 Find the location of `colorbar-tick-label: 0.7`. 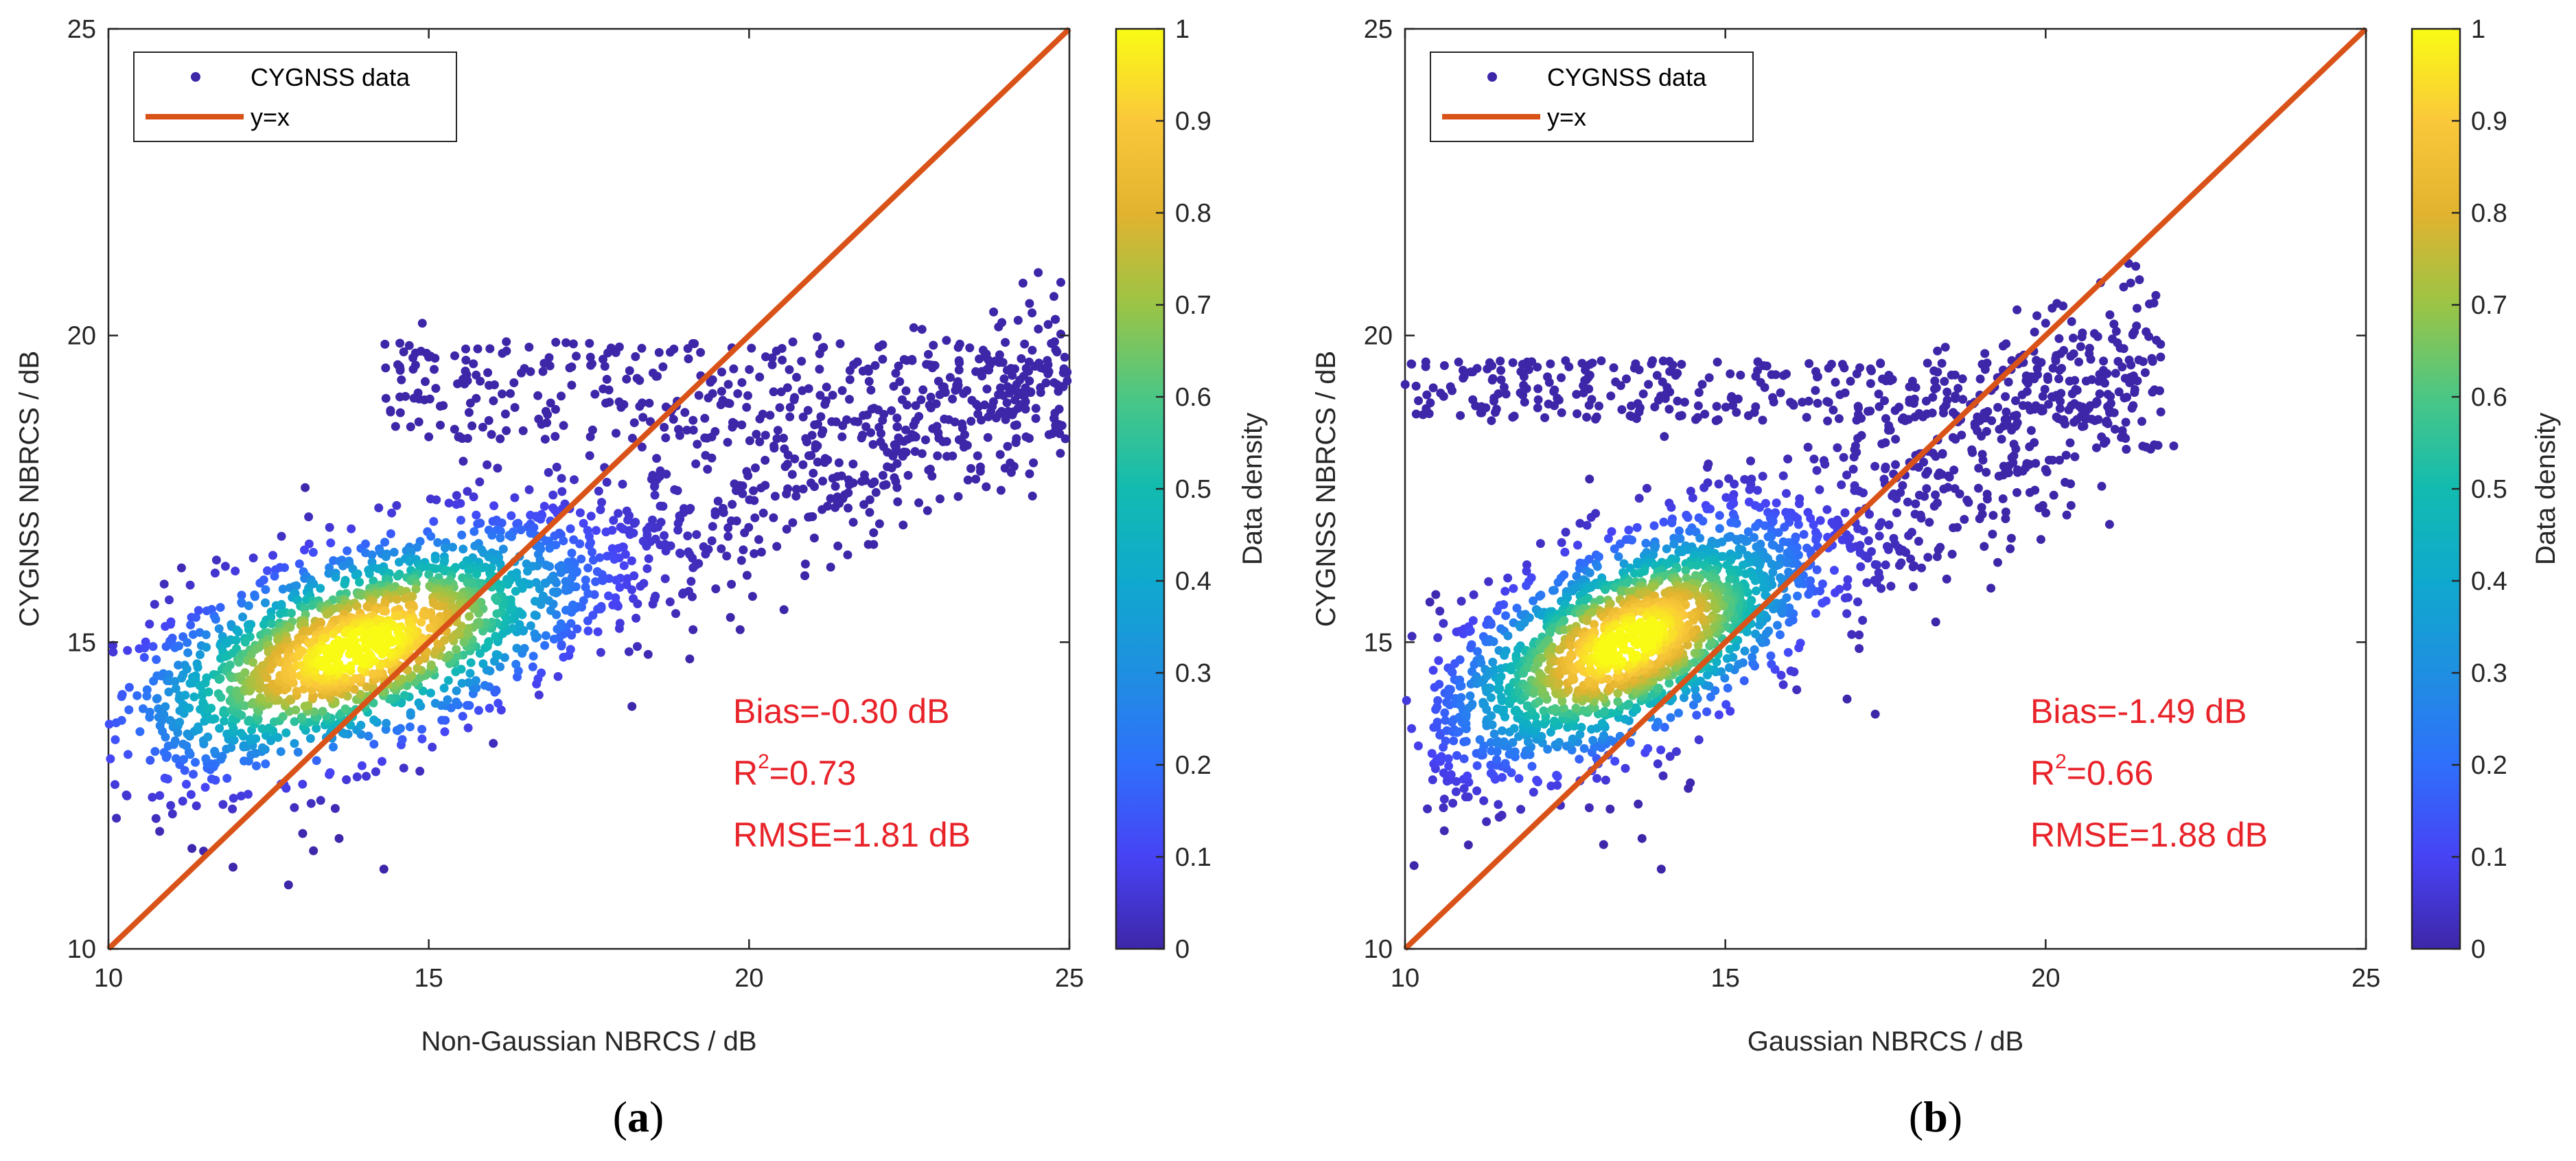

colorbar-tick-label: 0.7 is located at coordinates (1193, 305).